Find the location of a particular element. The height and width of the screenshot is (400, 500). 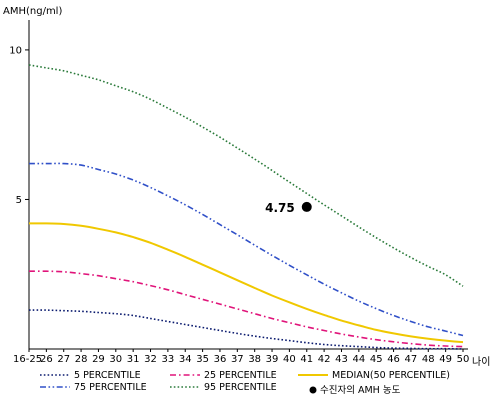

legend-label-5-percentile: 5 PERCENTILE is located at coordinates (107, 375).